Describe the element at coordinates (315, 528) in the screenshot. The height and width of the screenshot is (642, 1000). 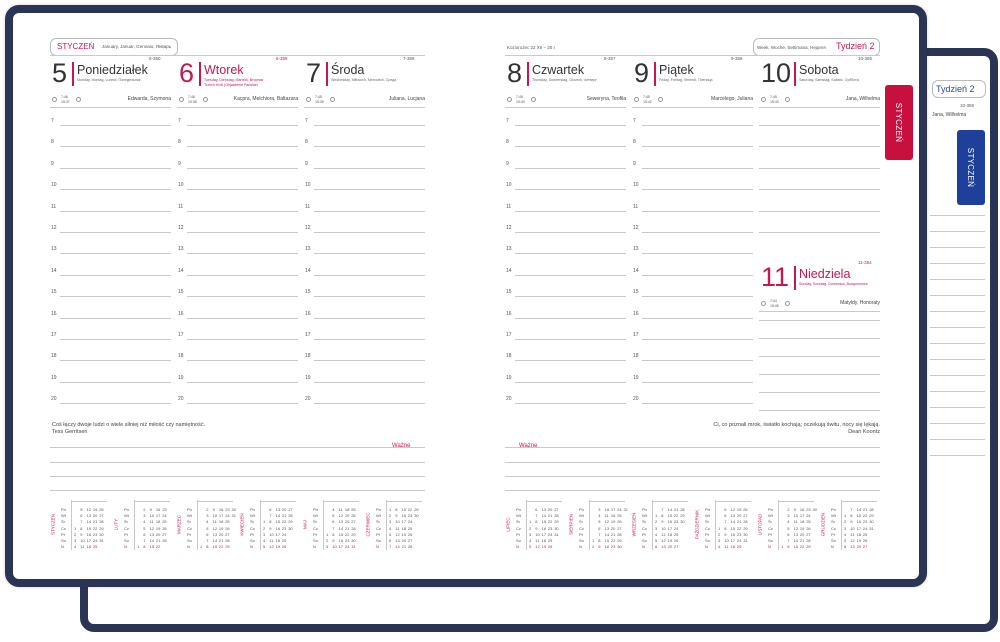
I see `mini-weekday: Cz` at that location.